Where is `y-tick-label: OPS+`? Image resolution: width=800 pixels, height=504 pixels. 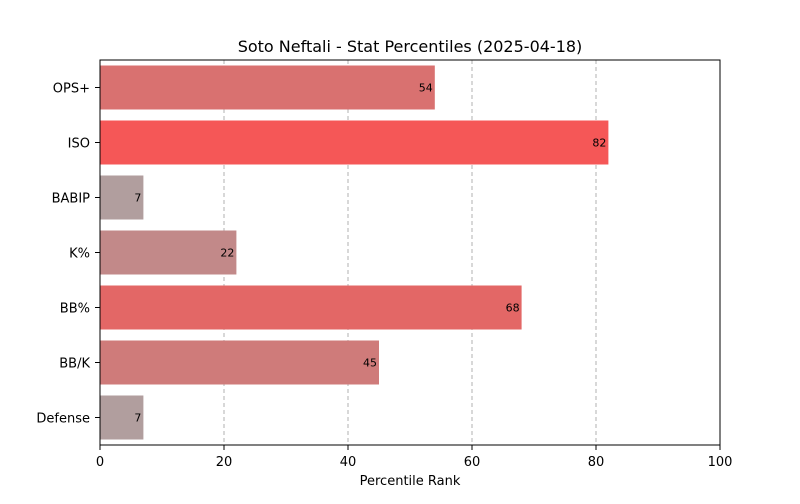 y-tick-label: OPS+ is located at coordinates (71, 89).